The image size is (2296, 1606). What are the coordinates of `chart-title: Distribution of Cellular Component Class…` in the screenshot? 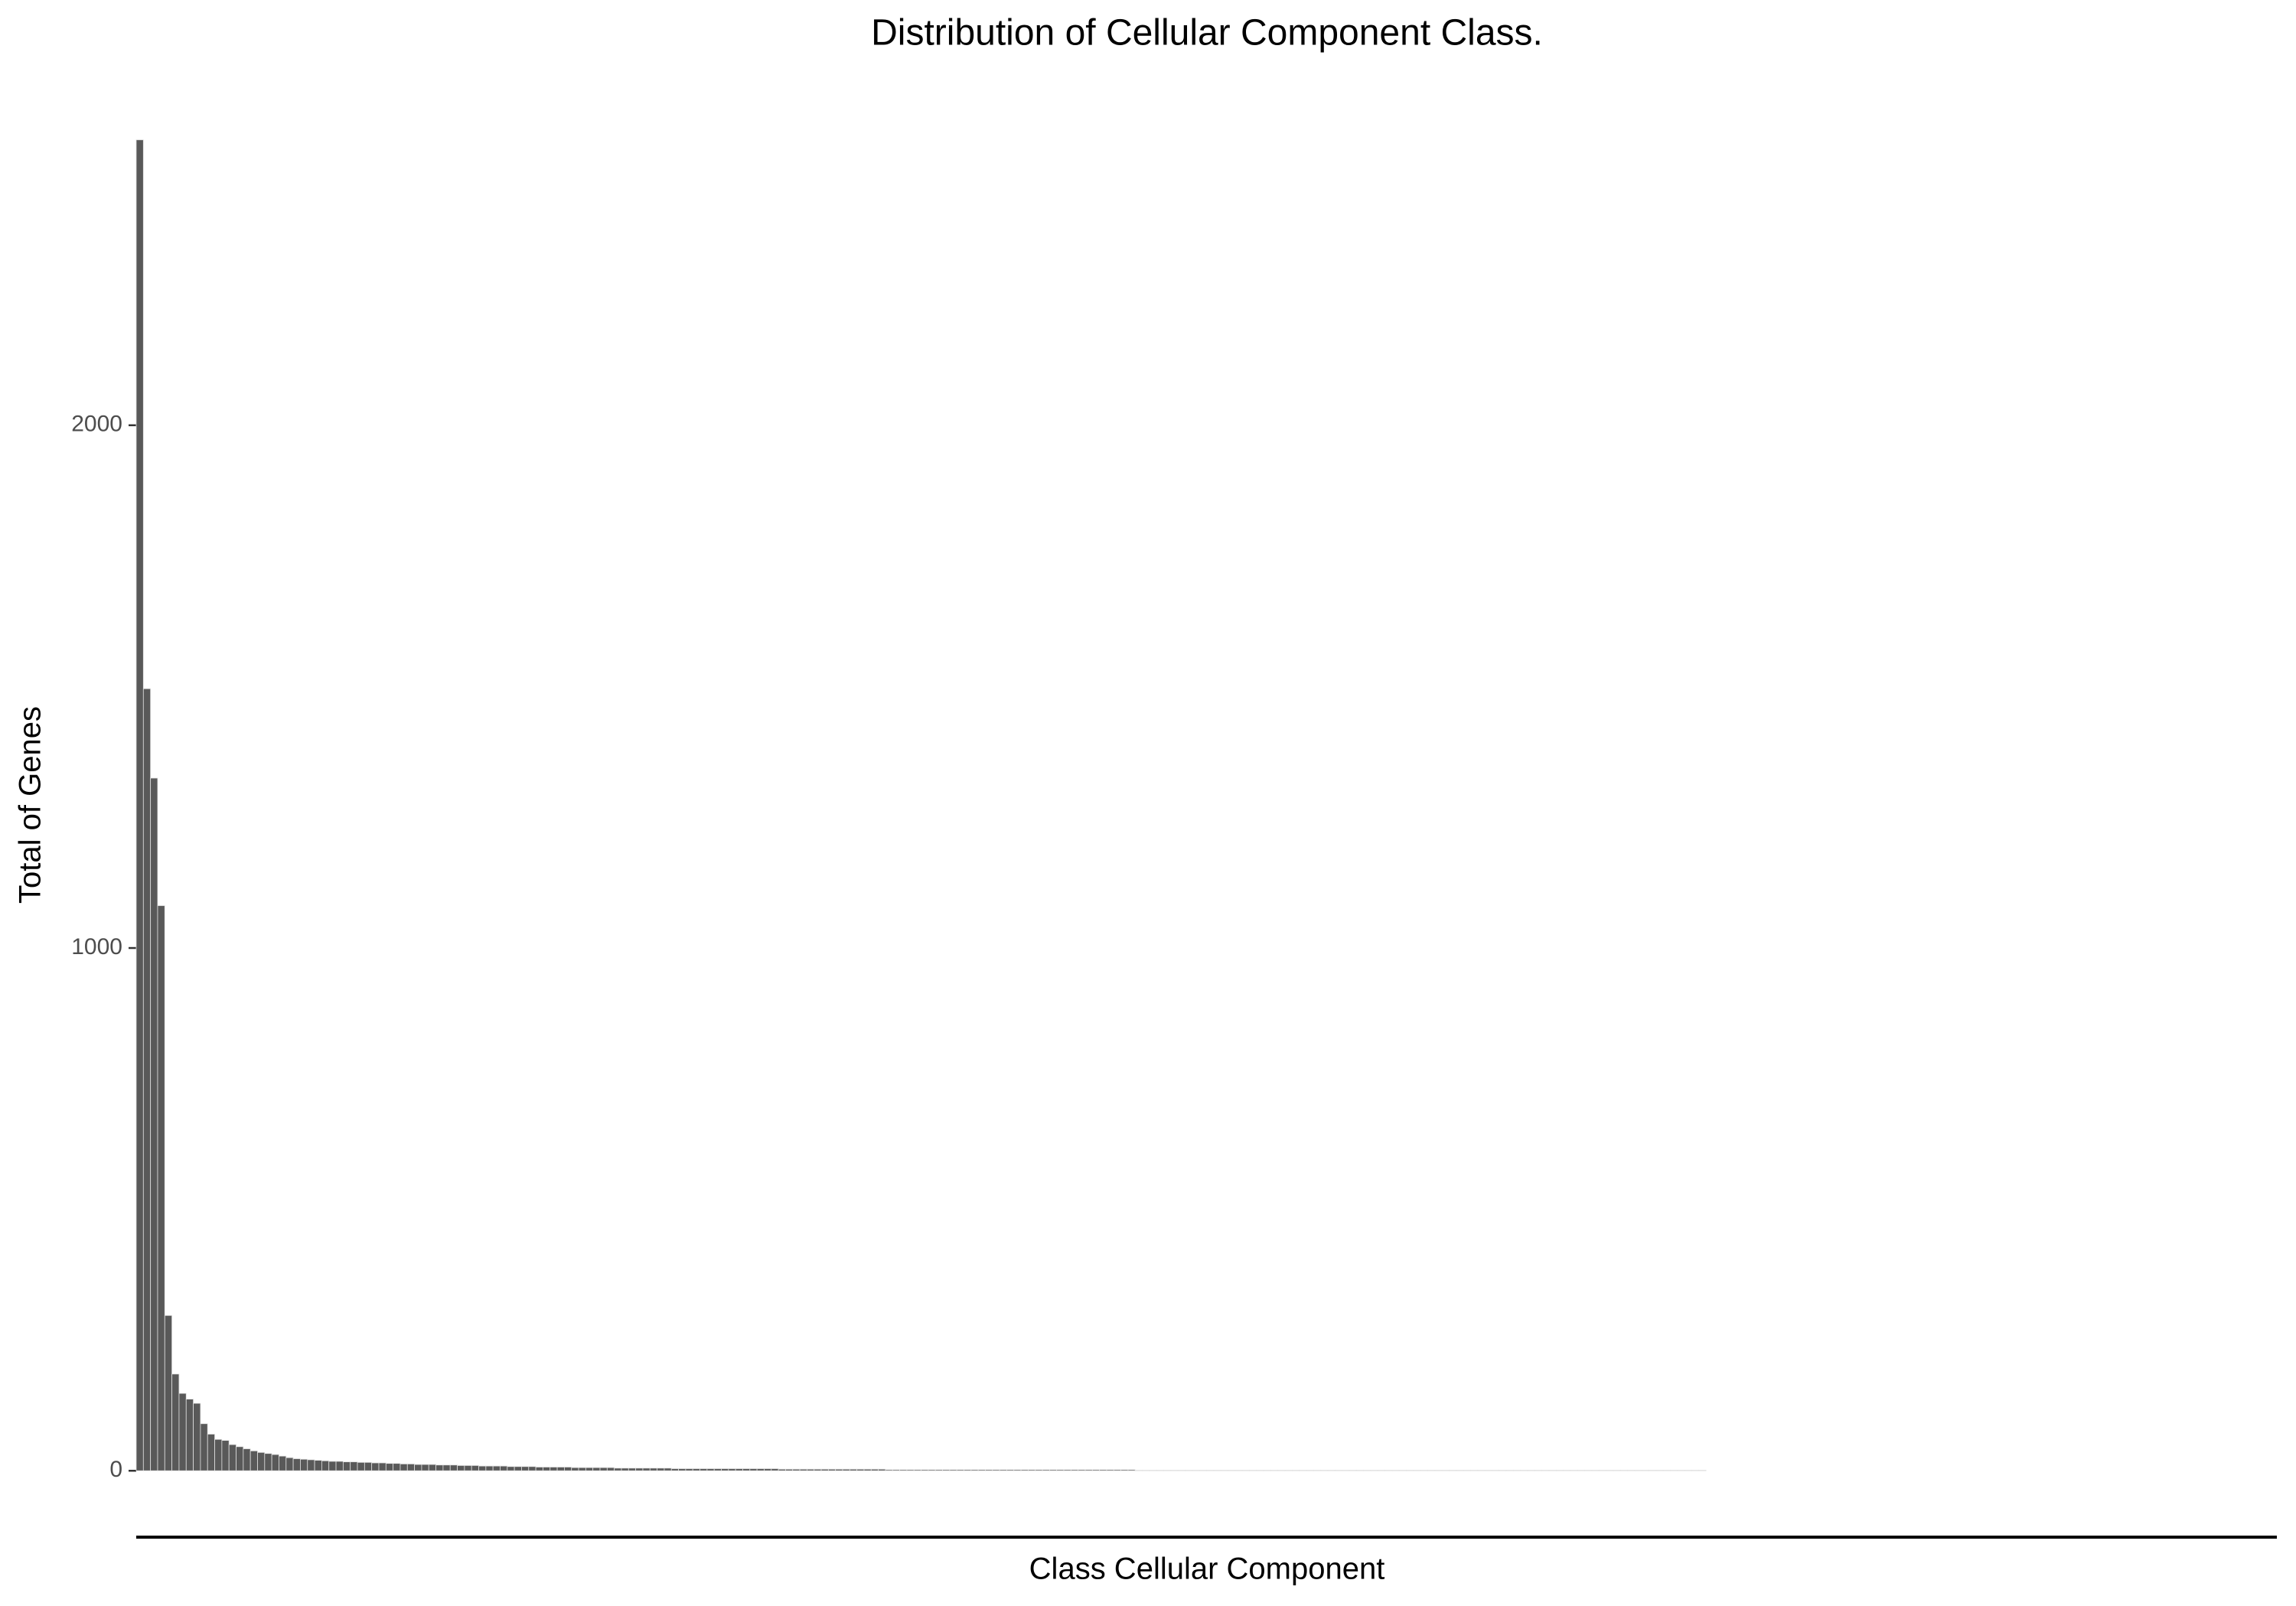 It's located at (1207, 33).